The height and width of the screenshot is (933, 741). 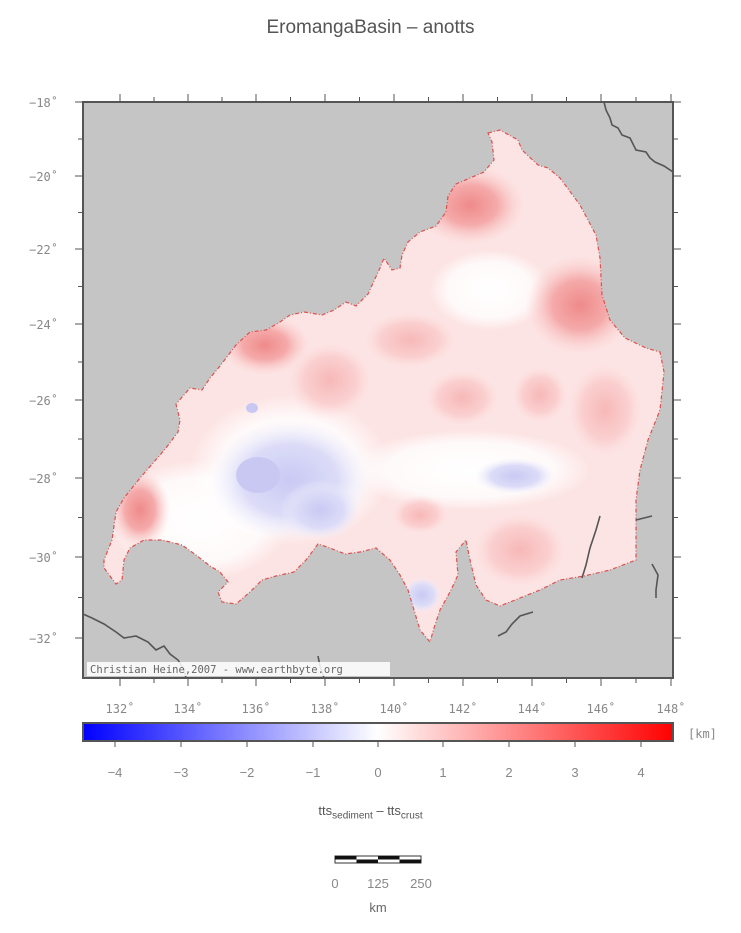 I want to click on scale-label: 0, so click(x=334, y=883).